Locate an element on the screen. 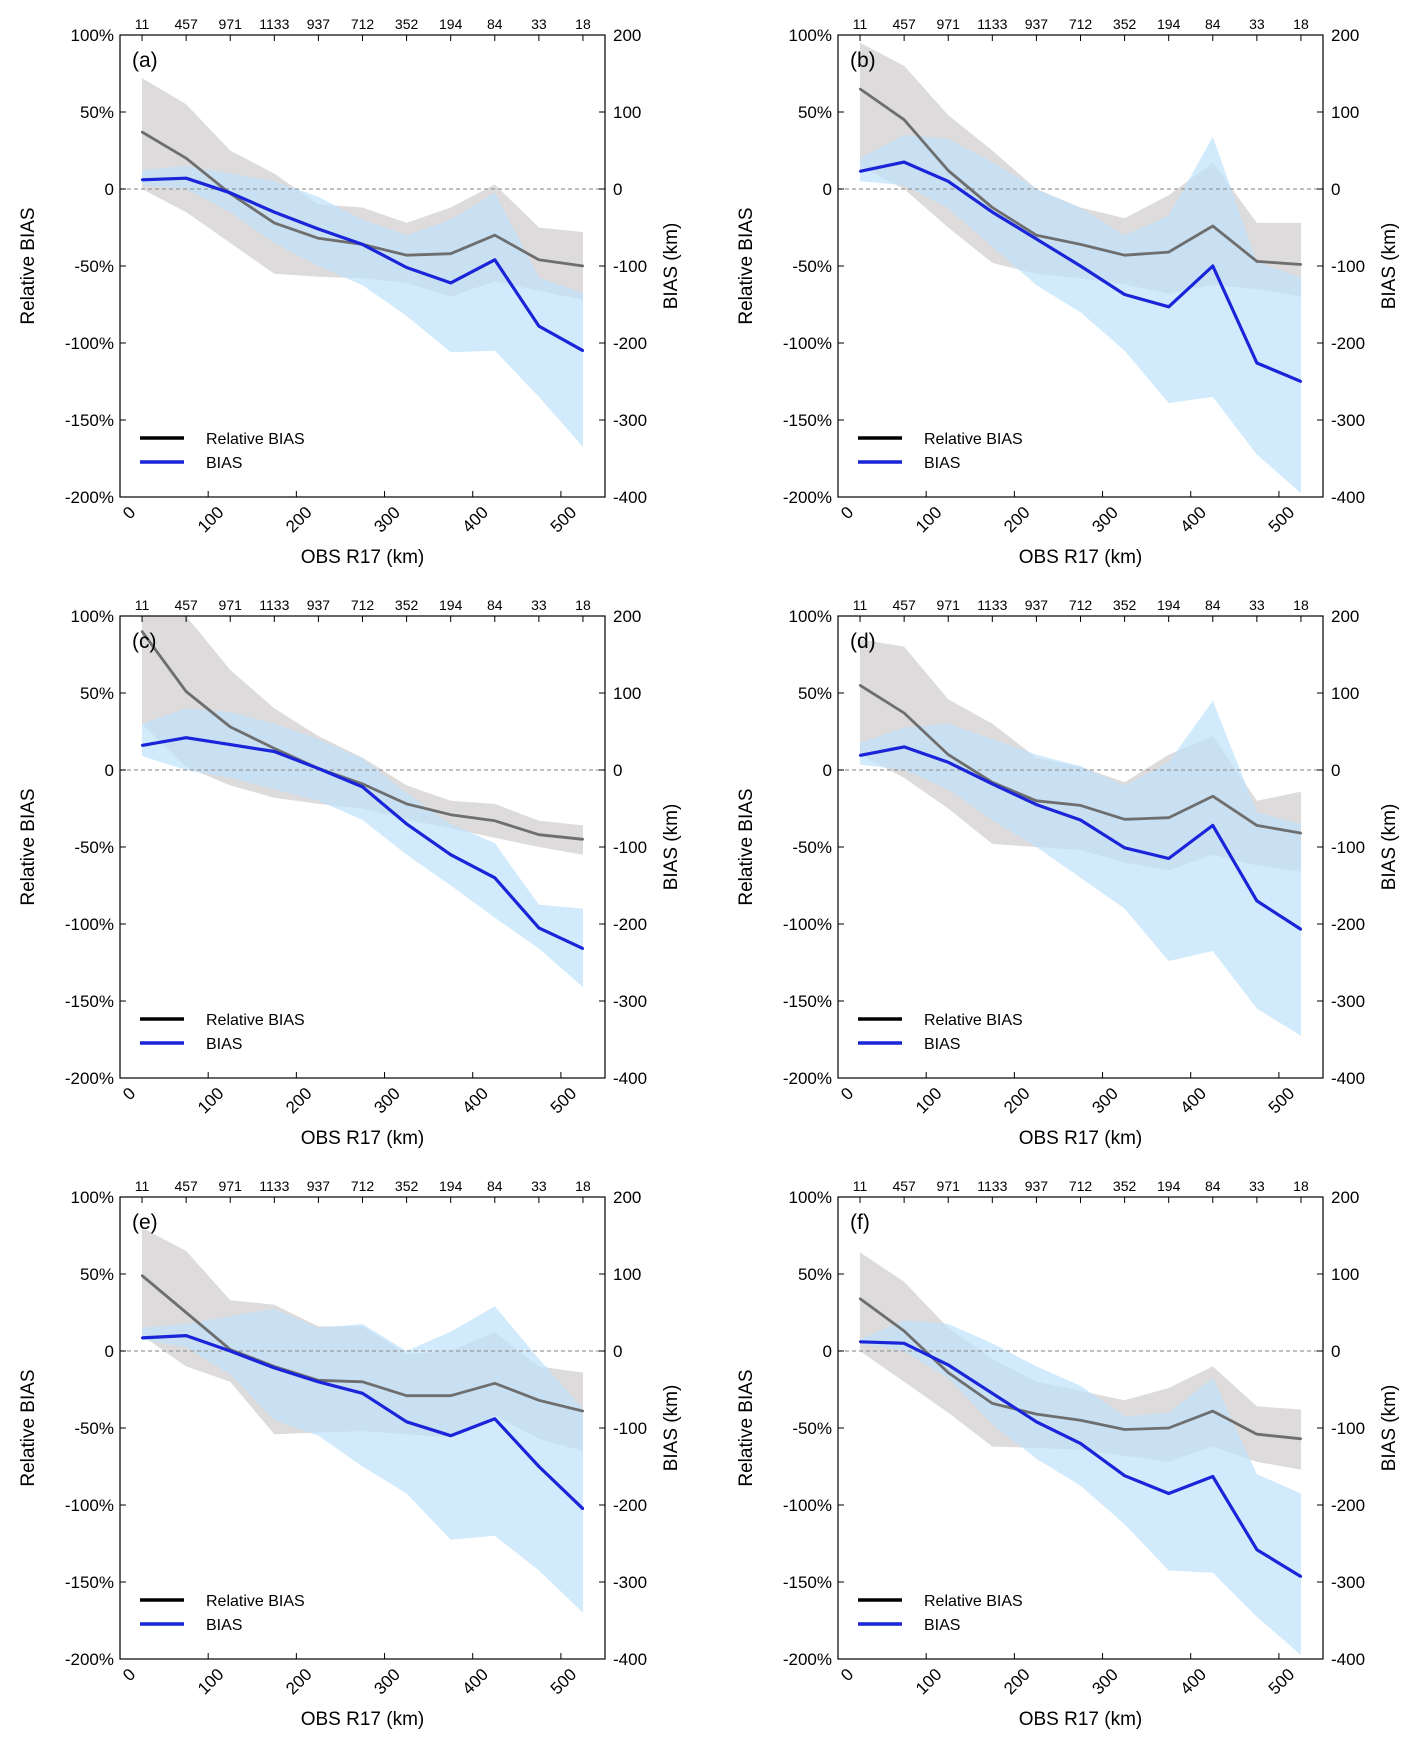  right-tick-label: 0 is located at coordinates (617, 189).